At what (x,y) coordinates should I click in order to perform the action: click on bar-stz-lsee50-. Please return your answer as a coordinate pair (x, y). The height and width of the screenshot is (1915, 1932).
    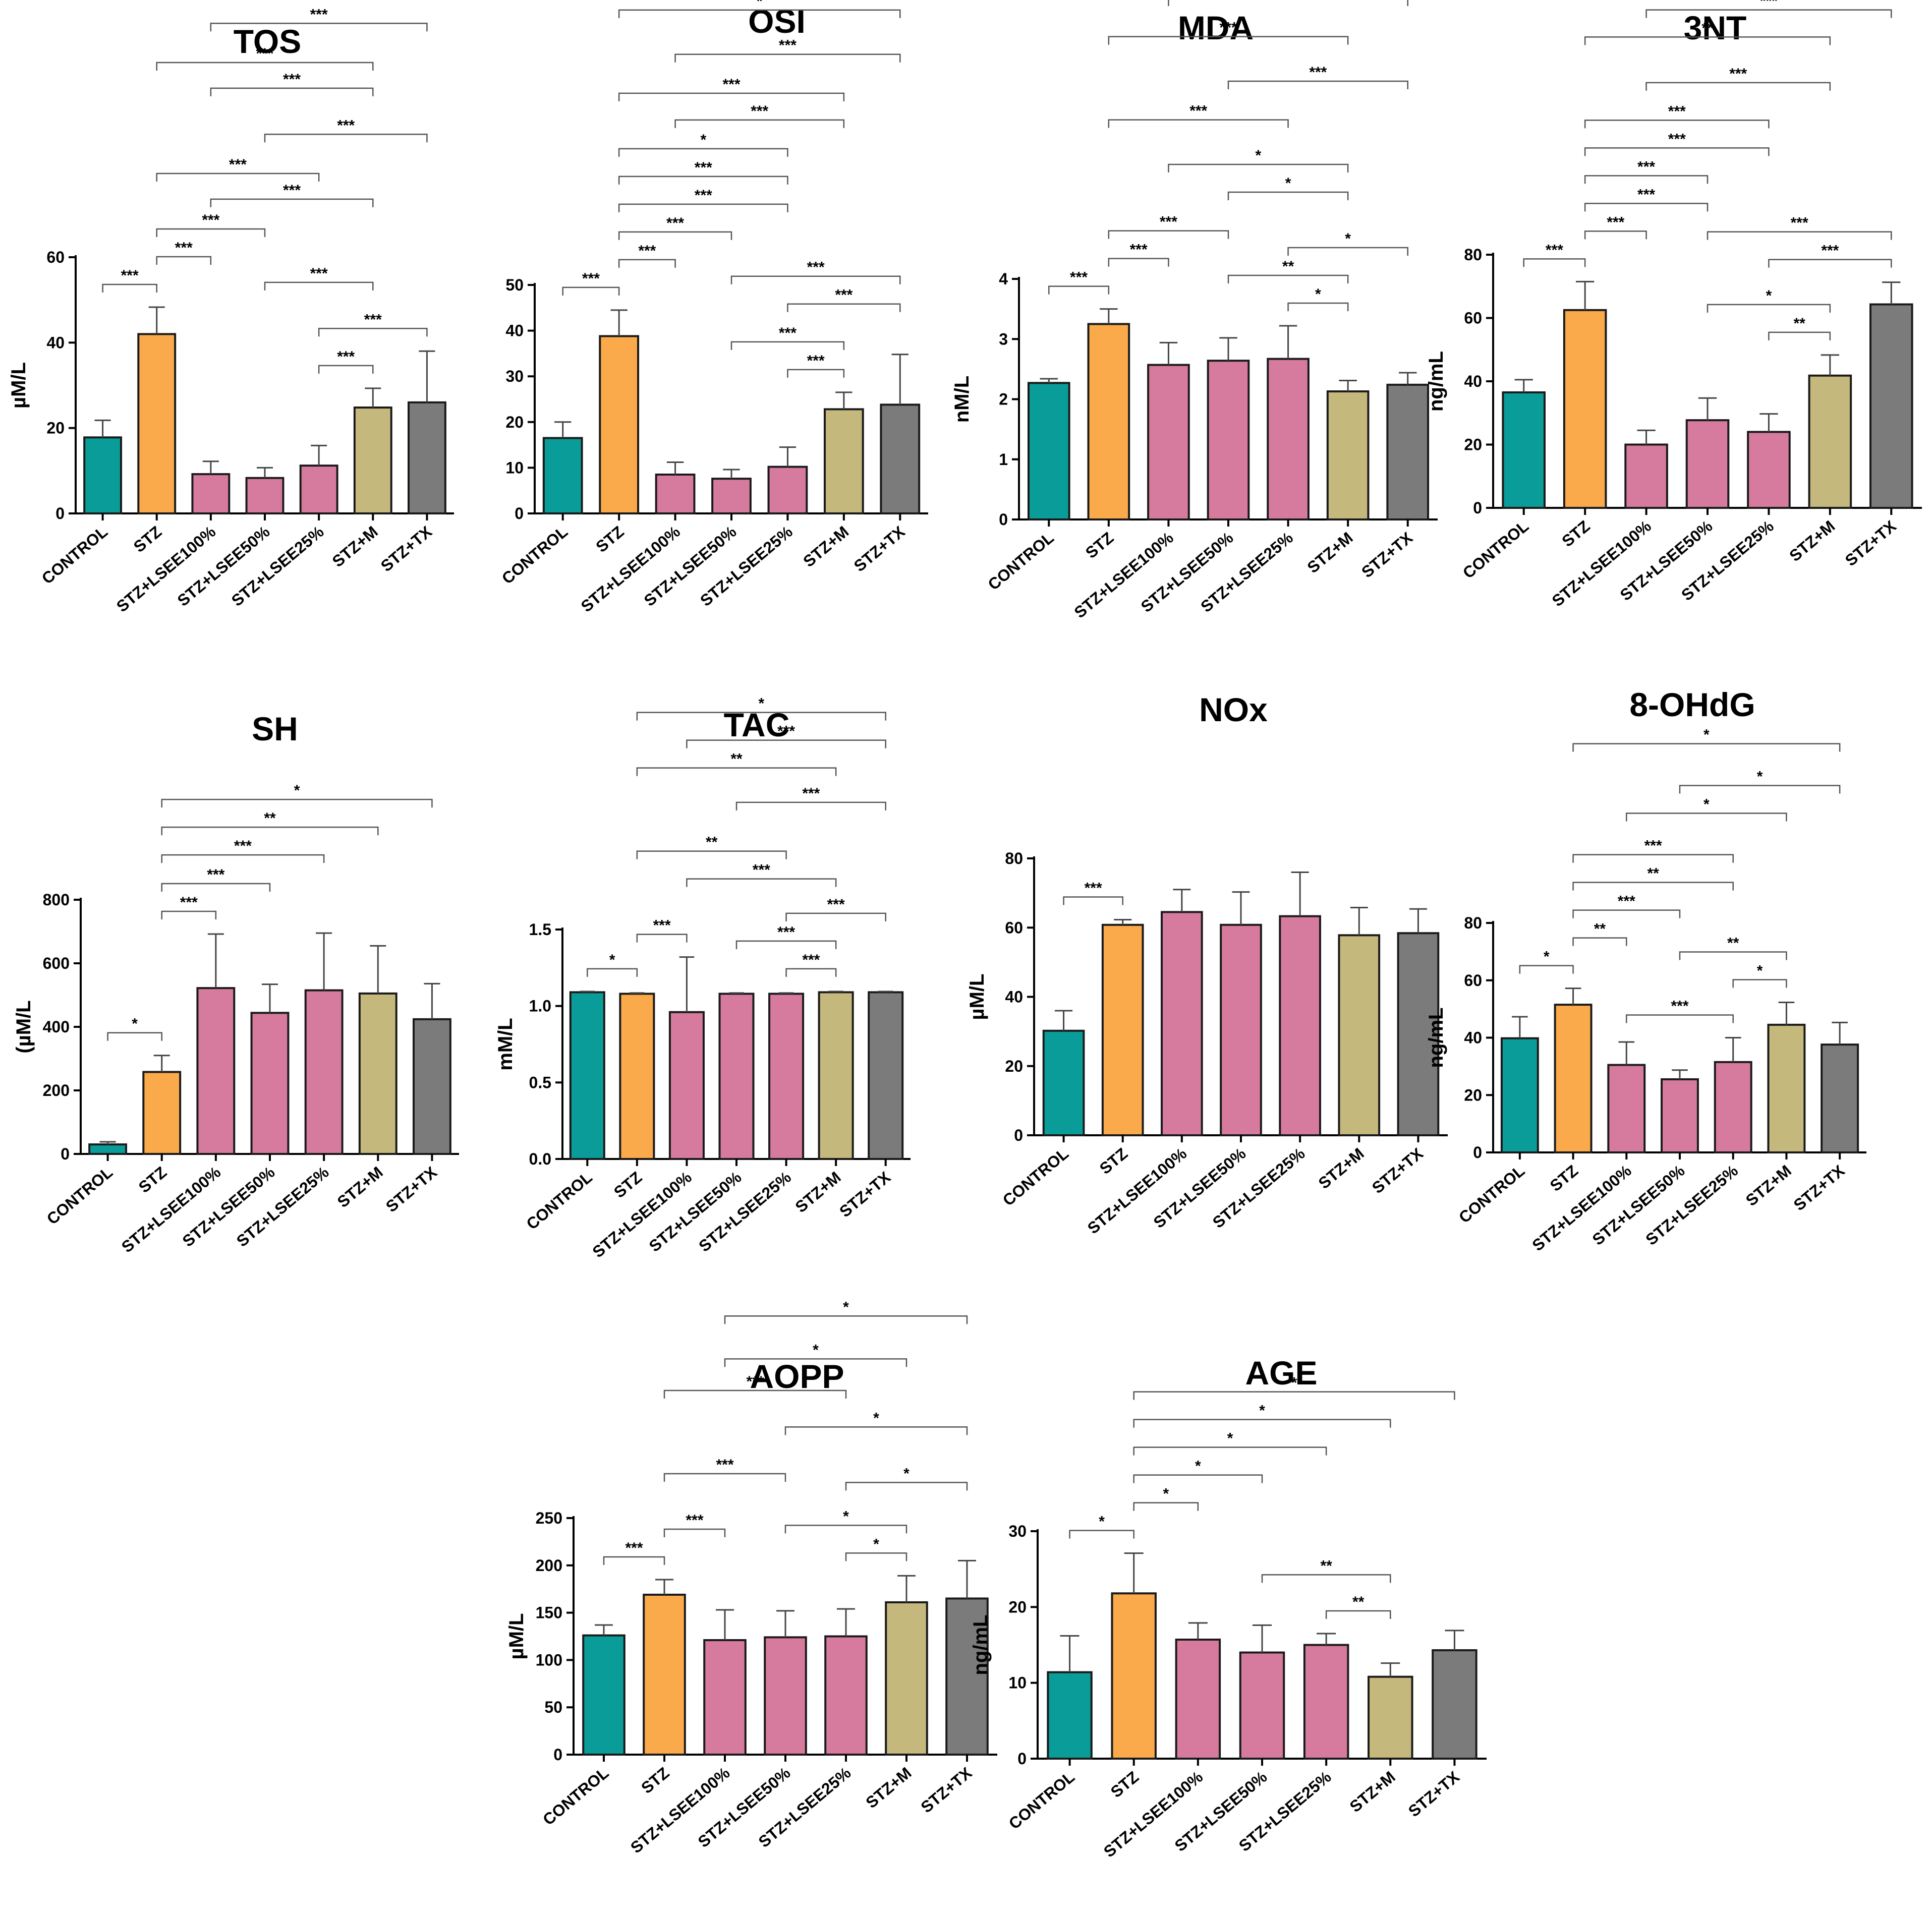
    Looking at the image, I should click on (731, 496).